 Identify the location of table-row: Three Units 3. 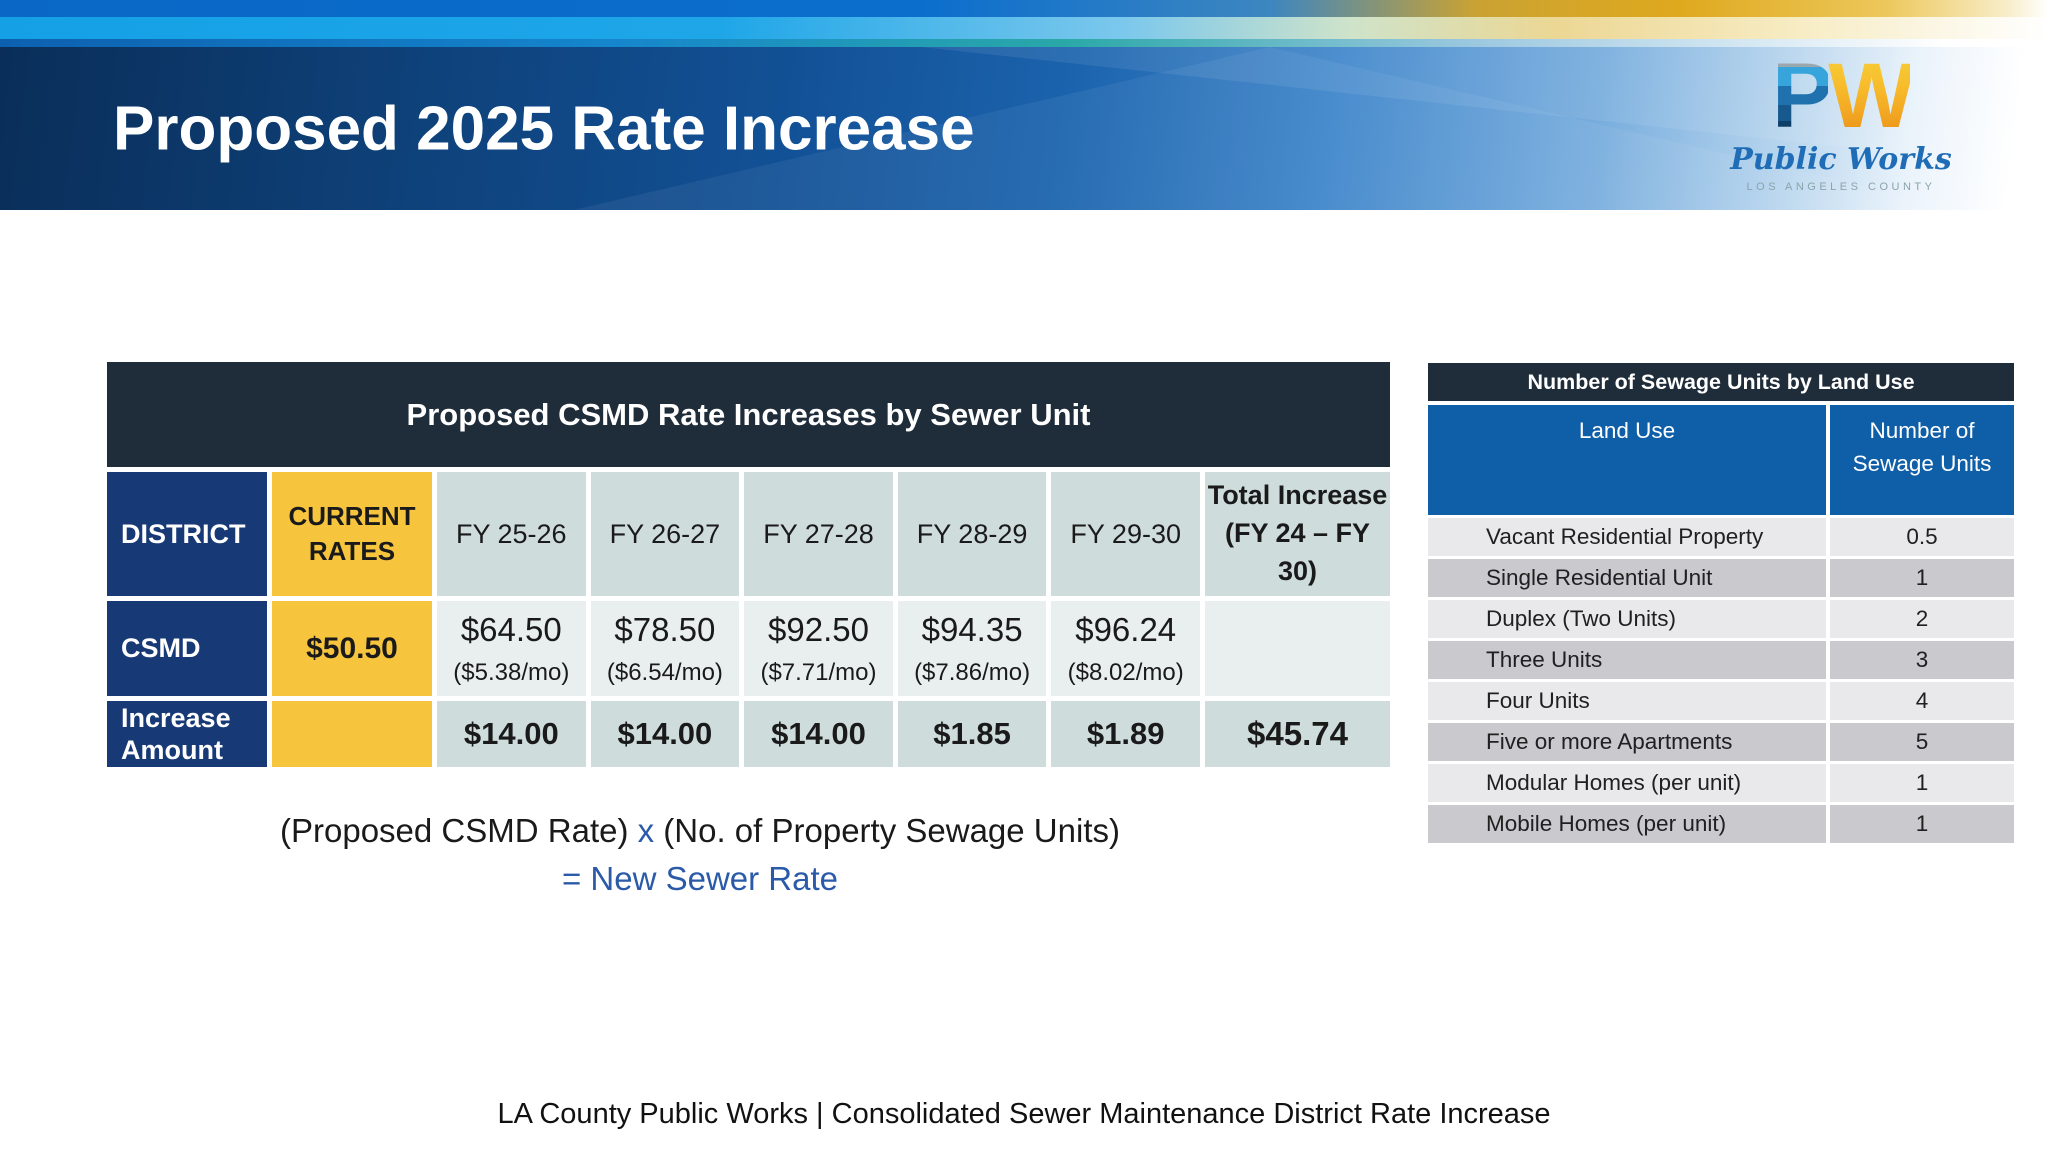
(1721, 660).